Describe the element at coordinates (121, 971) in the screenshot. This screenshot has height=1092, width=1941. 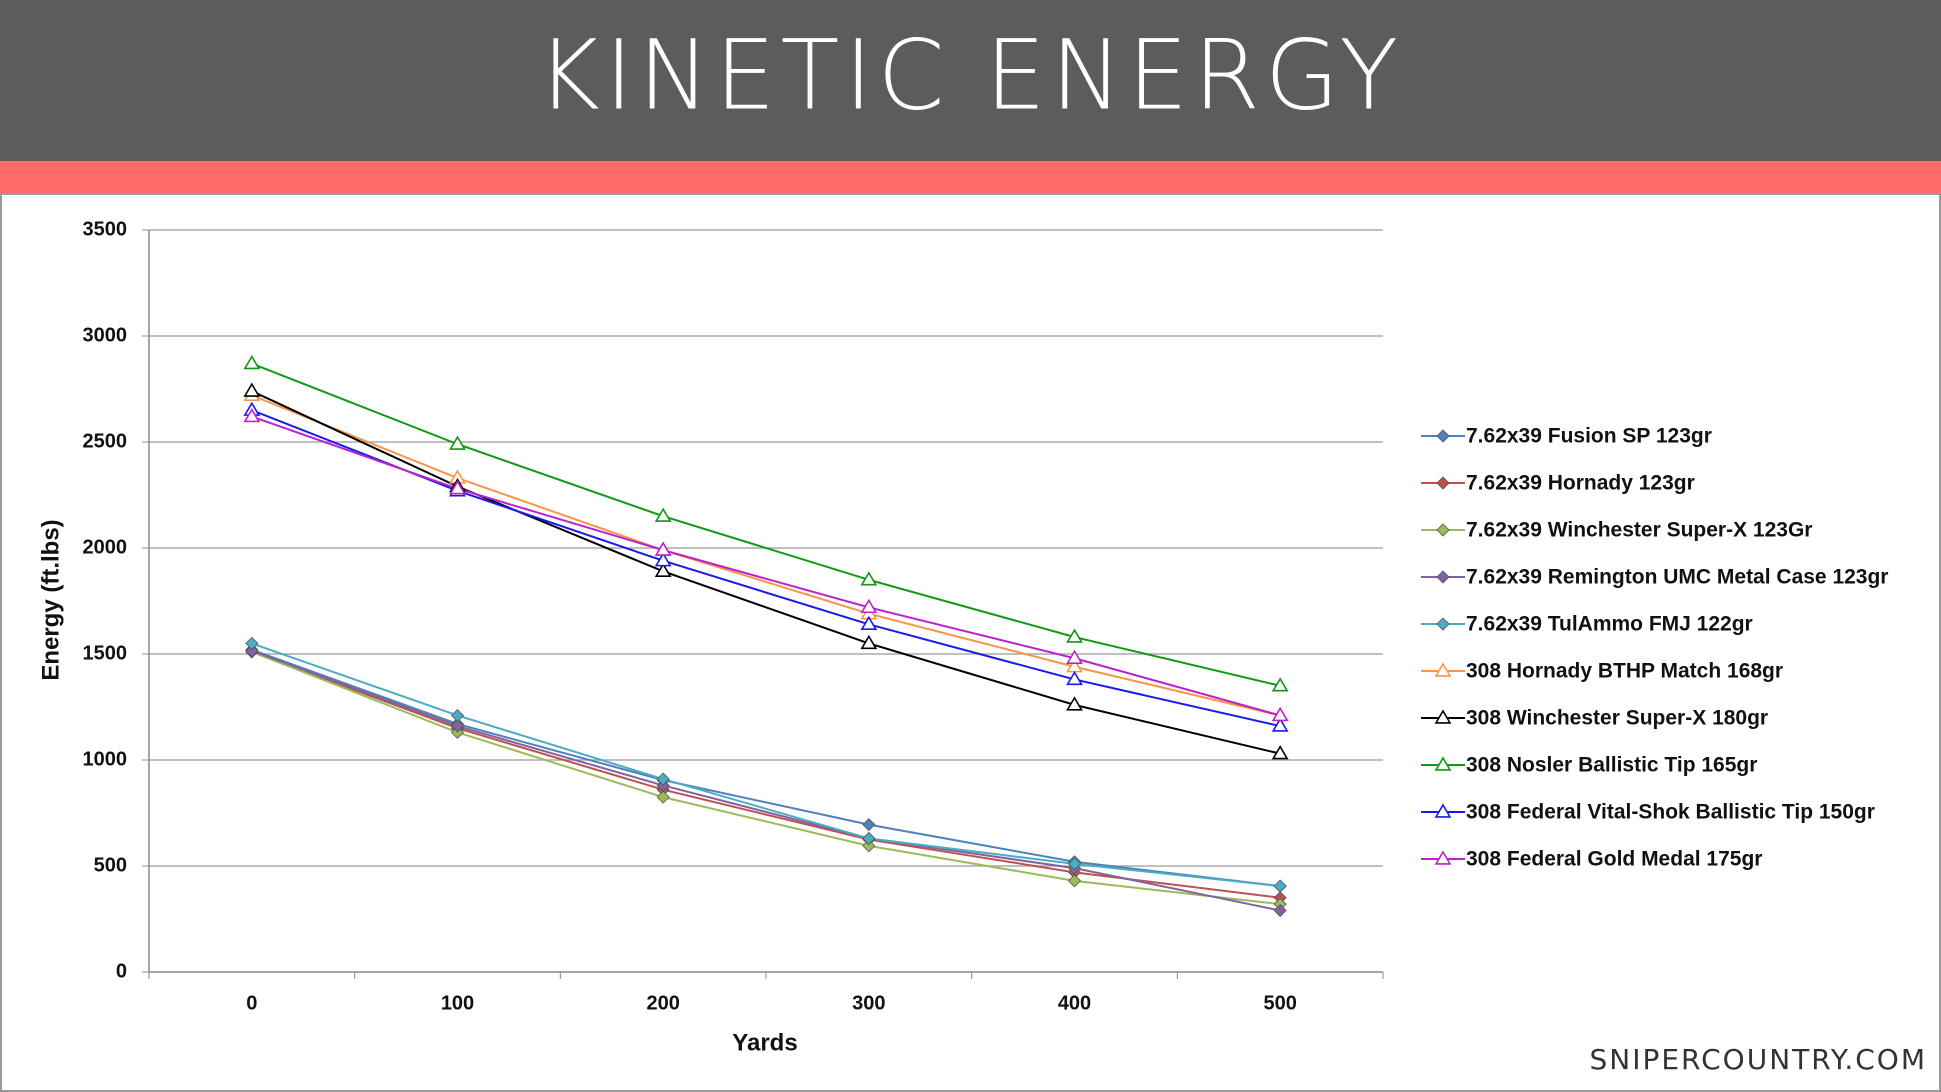
I see `y-tick-label: 0` at that location.